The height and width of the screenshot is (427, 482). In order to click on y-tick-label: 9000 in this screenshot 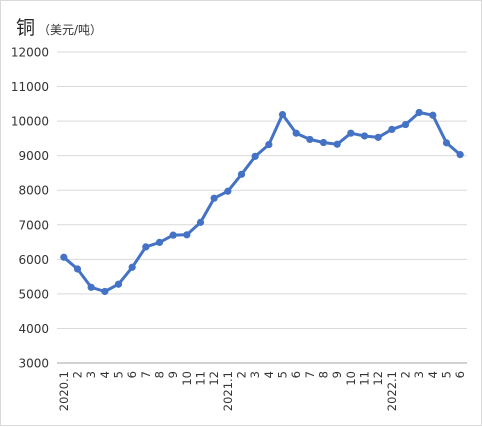, I will do `click(33, 156)`.